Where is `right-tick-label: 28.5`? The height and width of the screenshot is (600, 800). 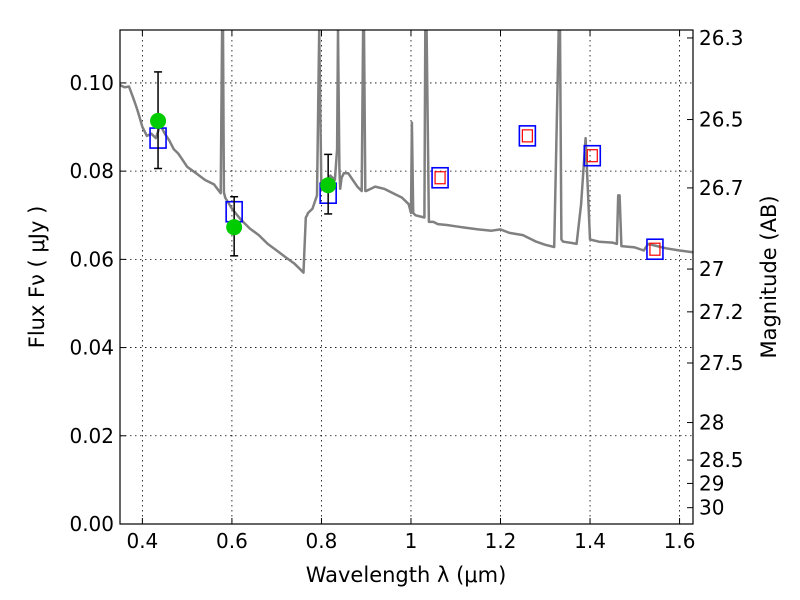 right-tick-label: 28.5 is located at coordinates (721, 460).